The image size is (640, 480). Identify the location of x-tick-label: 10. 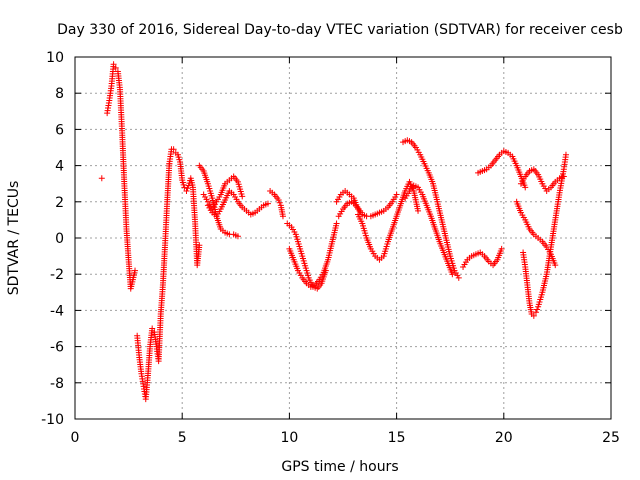
(289, 438).